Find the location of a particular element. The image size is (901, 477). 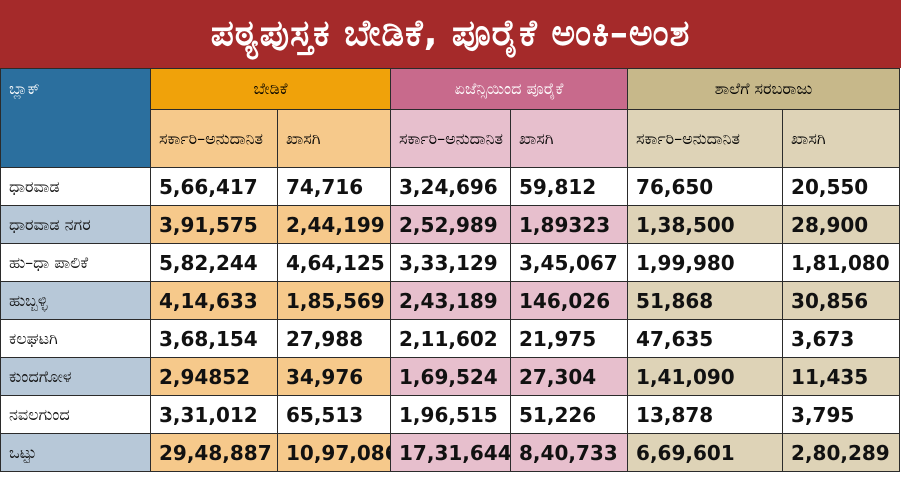

table-cell: 2,43,189 is located at coordinates (451, 300).